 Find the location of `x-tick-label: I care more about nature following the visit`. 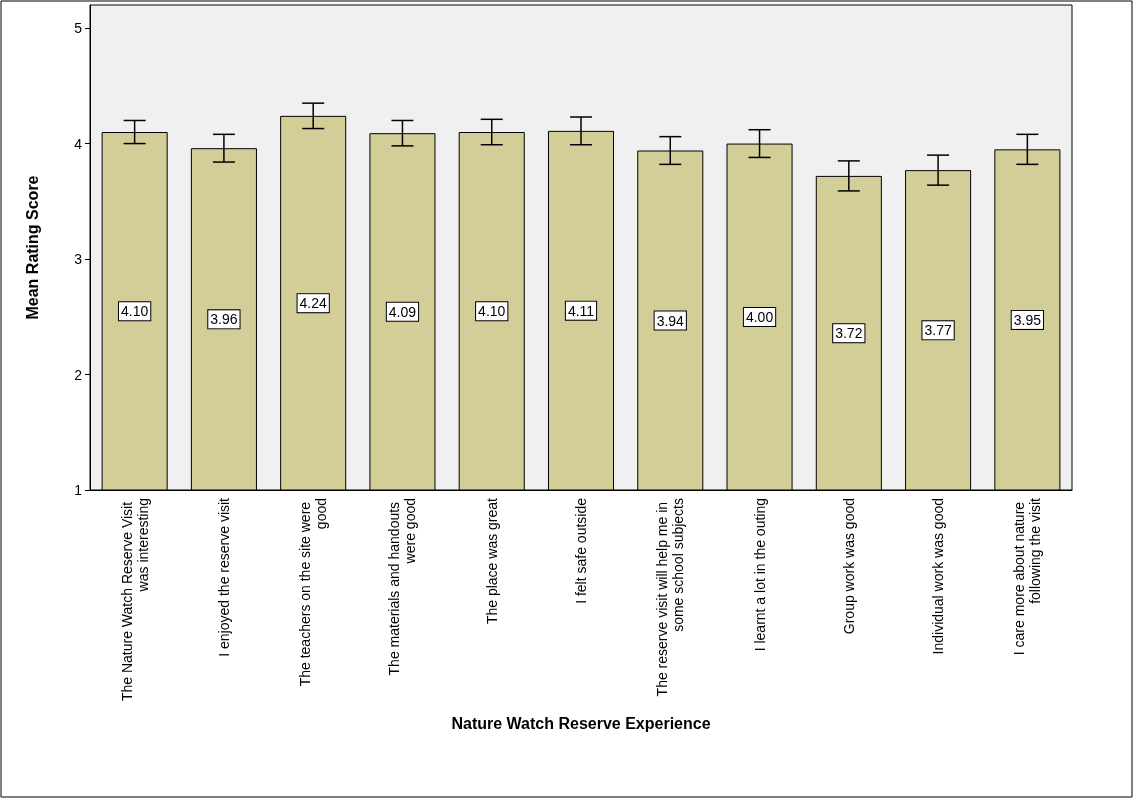

x-tick-label: I care more about nature following the visit is located at coordinates (1027, 576).